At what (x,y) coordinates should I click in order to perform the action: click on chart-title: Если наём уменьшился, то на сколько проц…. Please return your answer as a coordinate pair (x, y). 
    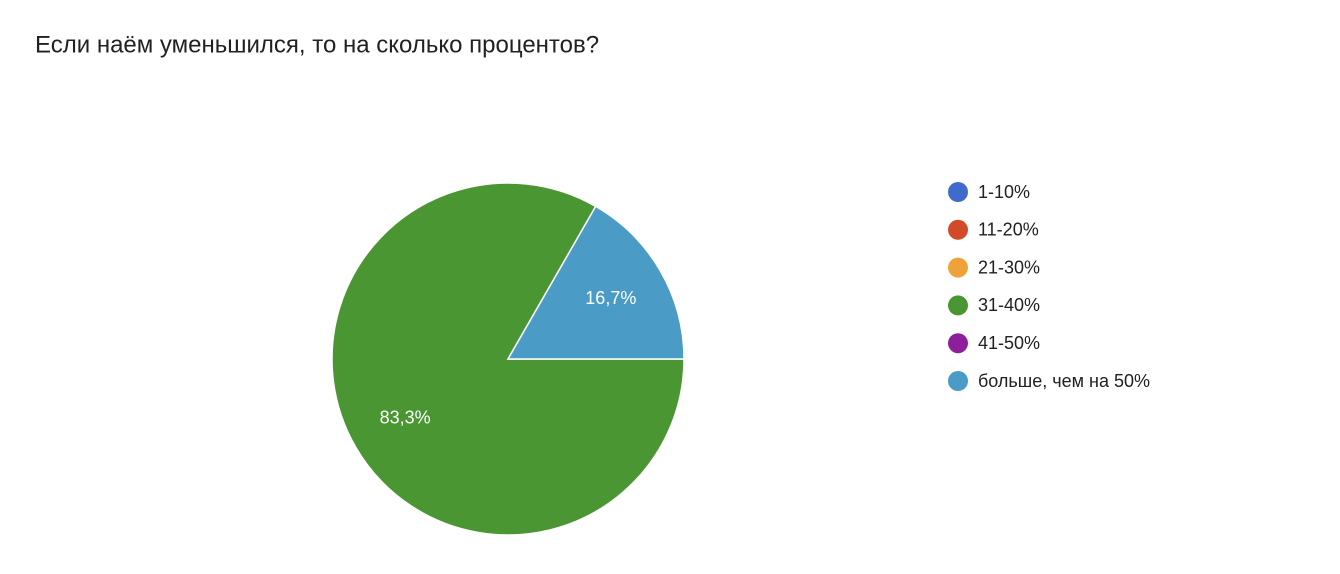
    Looking at the image, I should click on (317, 44).